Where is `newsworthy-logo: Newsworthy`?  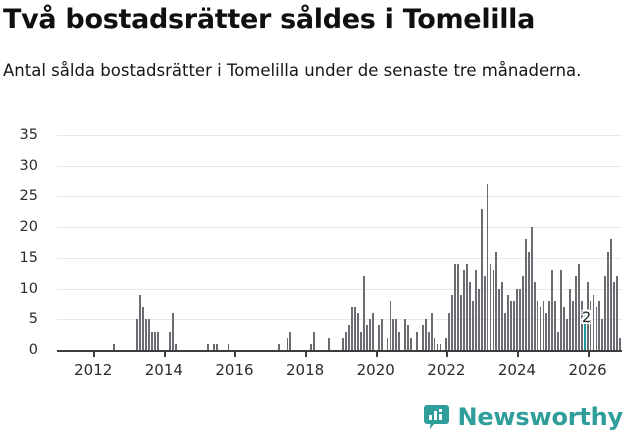 newsworthy-logo: Newsworthy is located at coordinates (523, 417).